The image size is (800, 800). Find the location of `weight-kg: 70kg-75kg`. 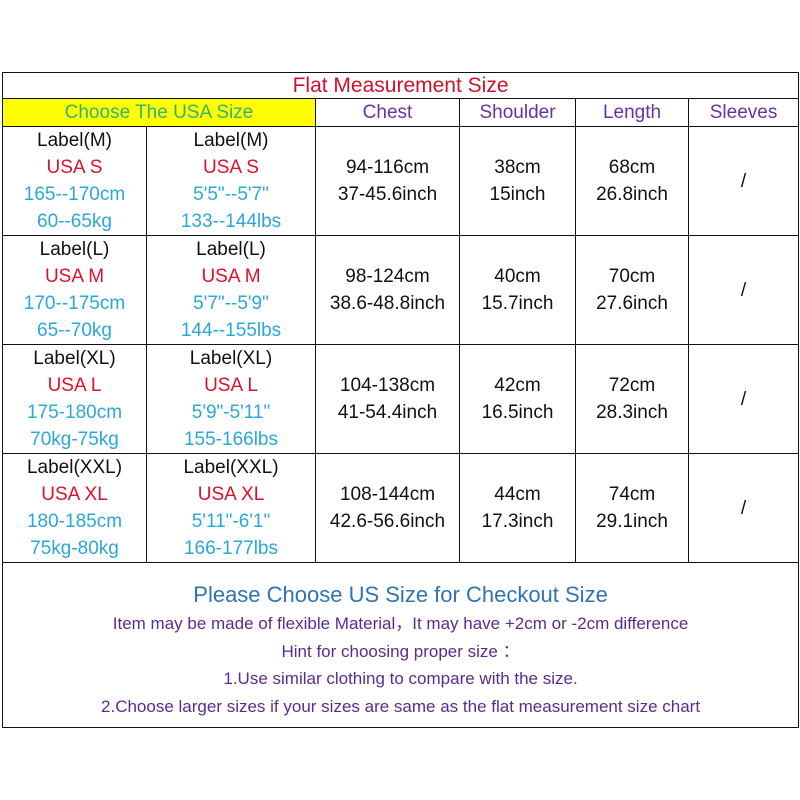

weight-kg: 70kg-75kg is located at coordinates (74, 439).